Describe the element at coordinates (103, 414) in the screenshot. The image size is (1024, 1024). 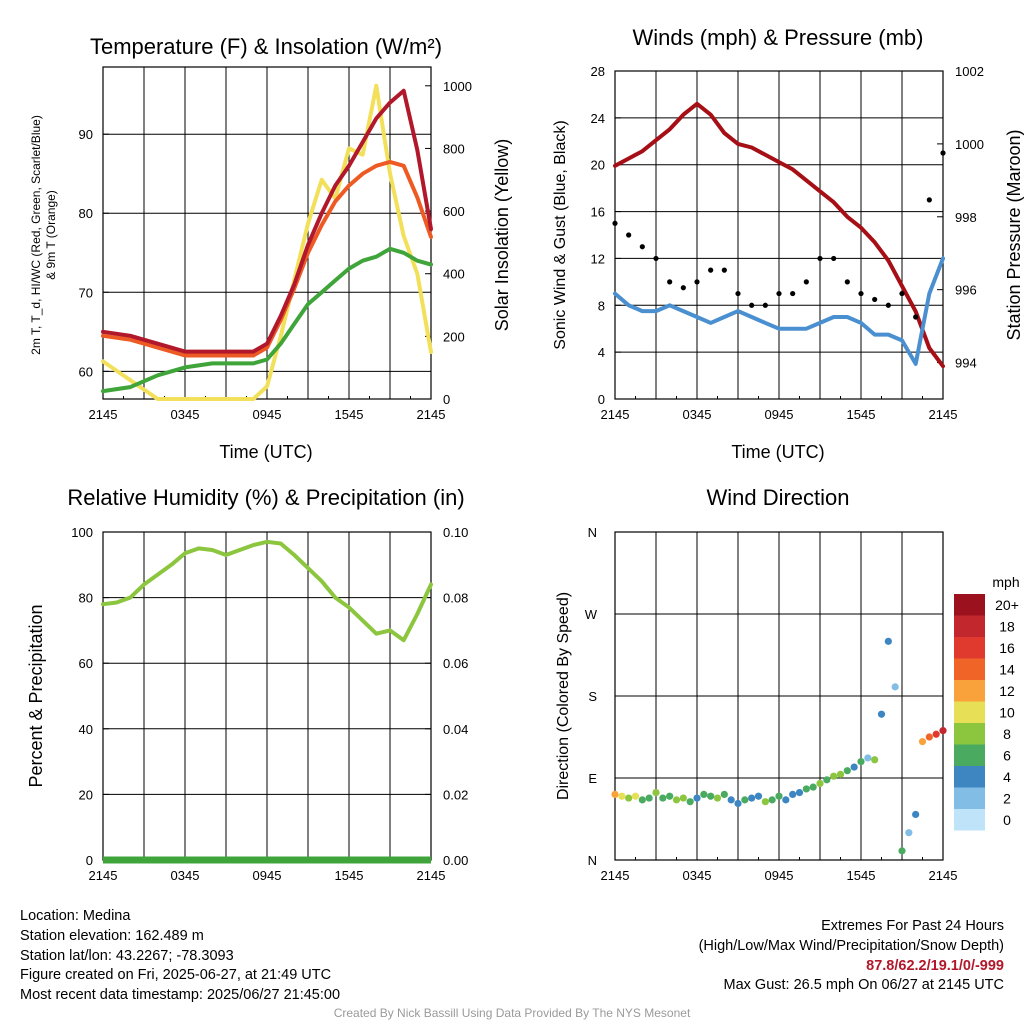
I see `temperature-xtick-label: 2145` at that location.